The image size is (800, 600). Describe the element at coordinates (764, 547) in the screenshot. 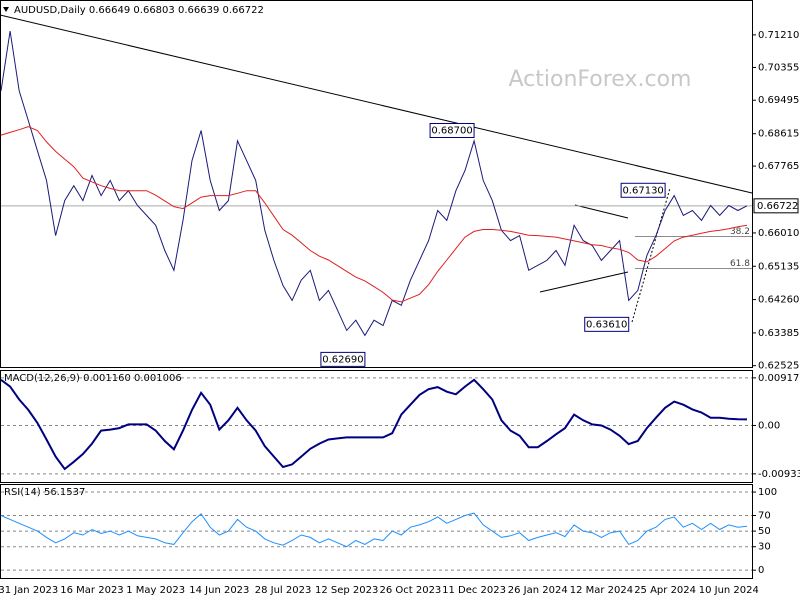

I see `y-tick-label: 30` at that location.